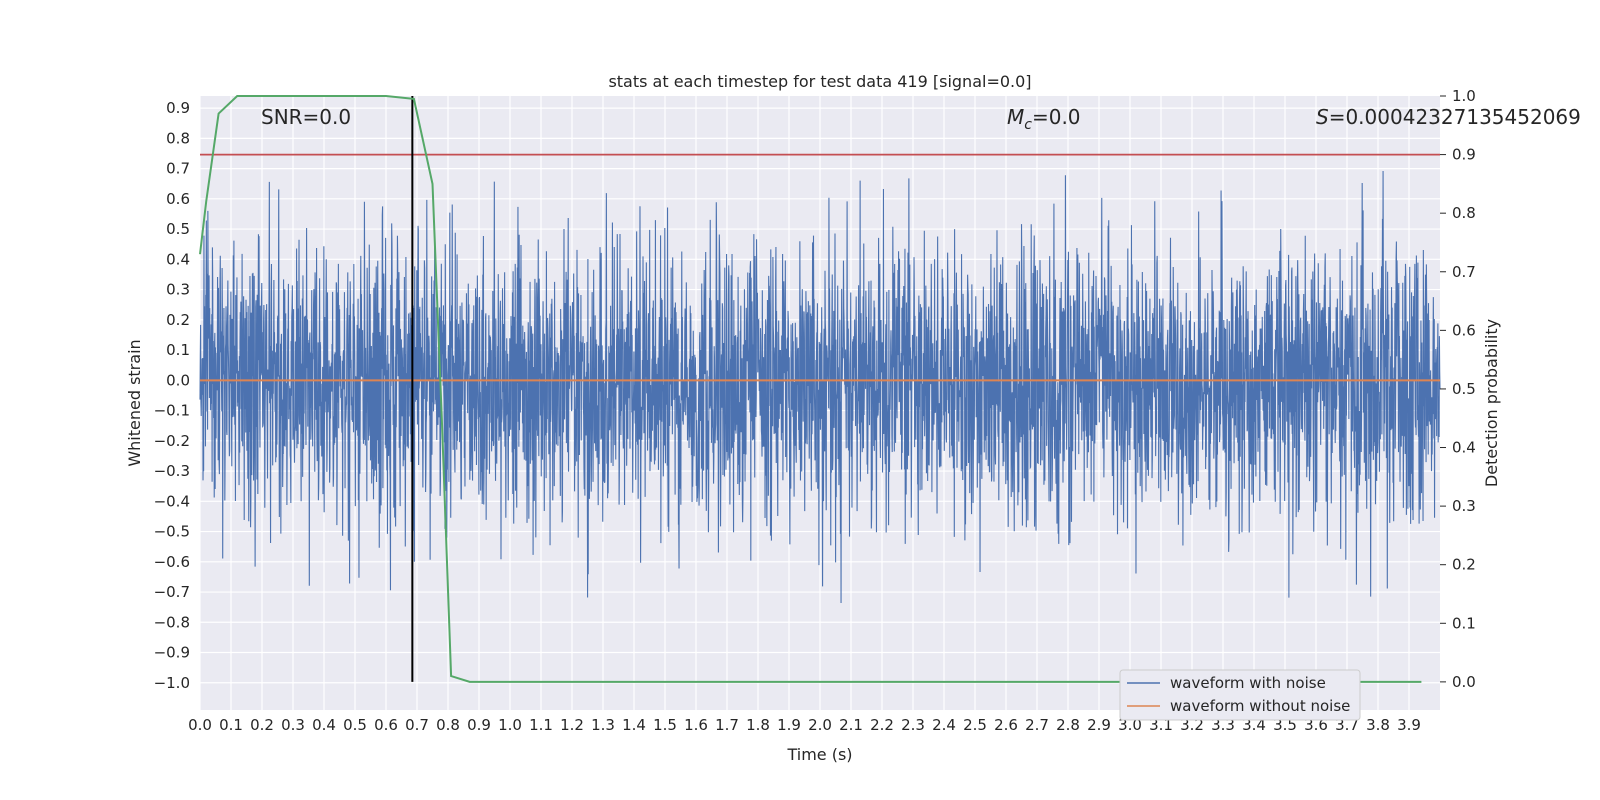 The height and width of the screenshot is (800, 1600). I want to click on x-tick-label: 1.8, so click(758, 725).